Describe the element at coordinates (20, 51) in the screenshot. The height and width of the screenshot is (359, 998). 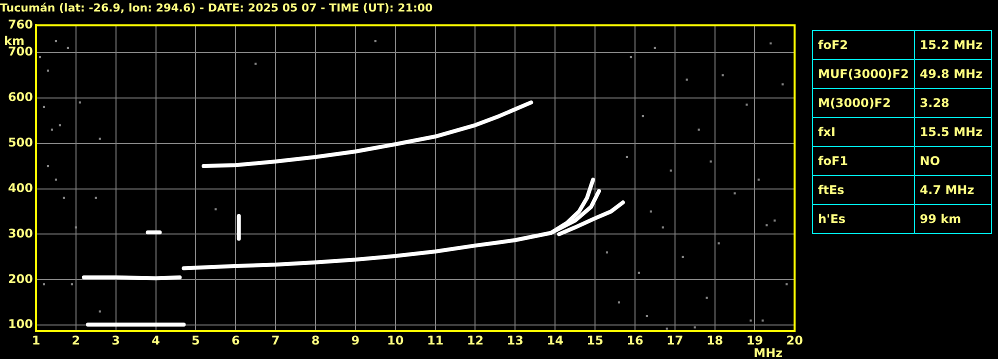
I see `y-tick-label: 700` at that location.